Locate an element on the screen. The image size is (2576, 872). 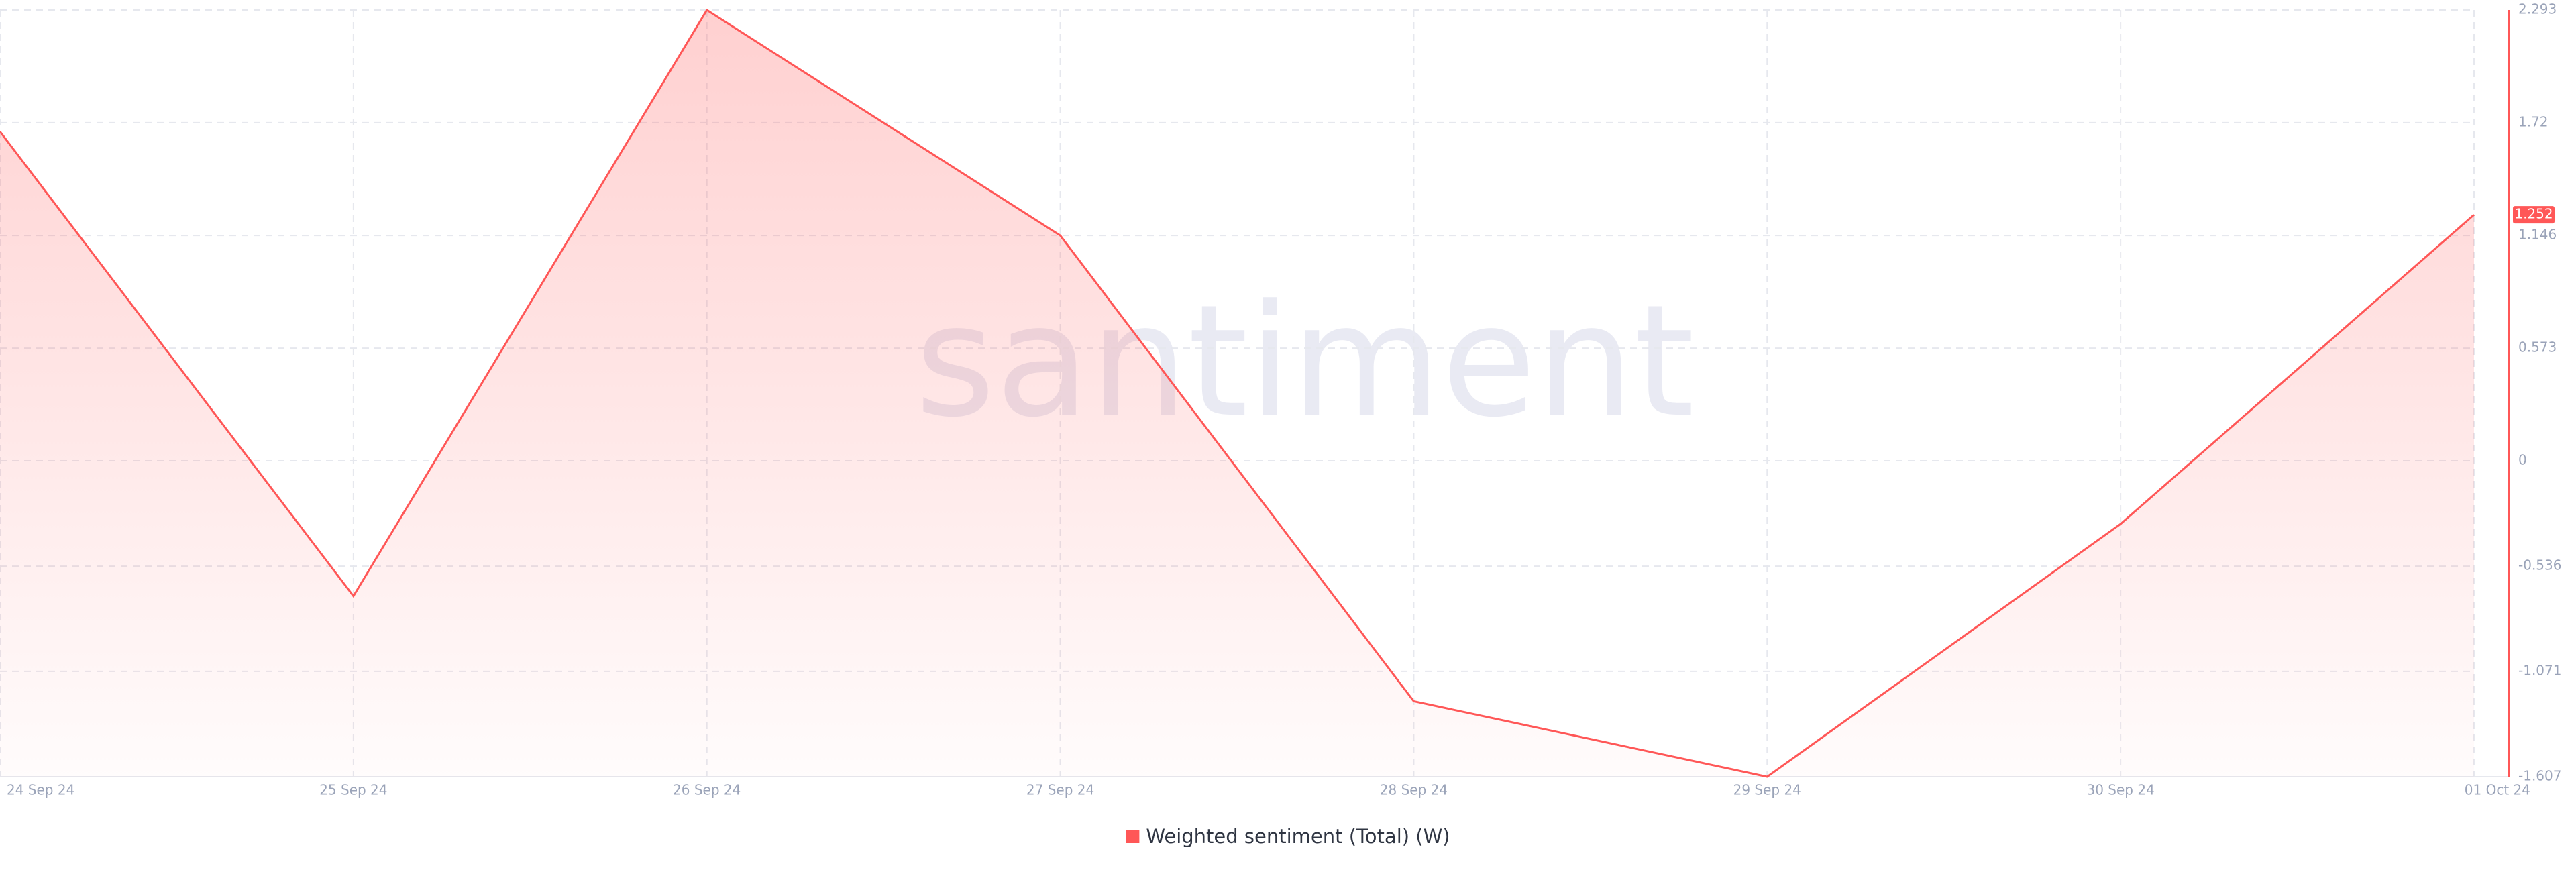
y-tick-label: 0.573 is located at coordinates (2537, 347).